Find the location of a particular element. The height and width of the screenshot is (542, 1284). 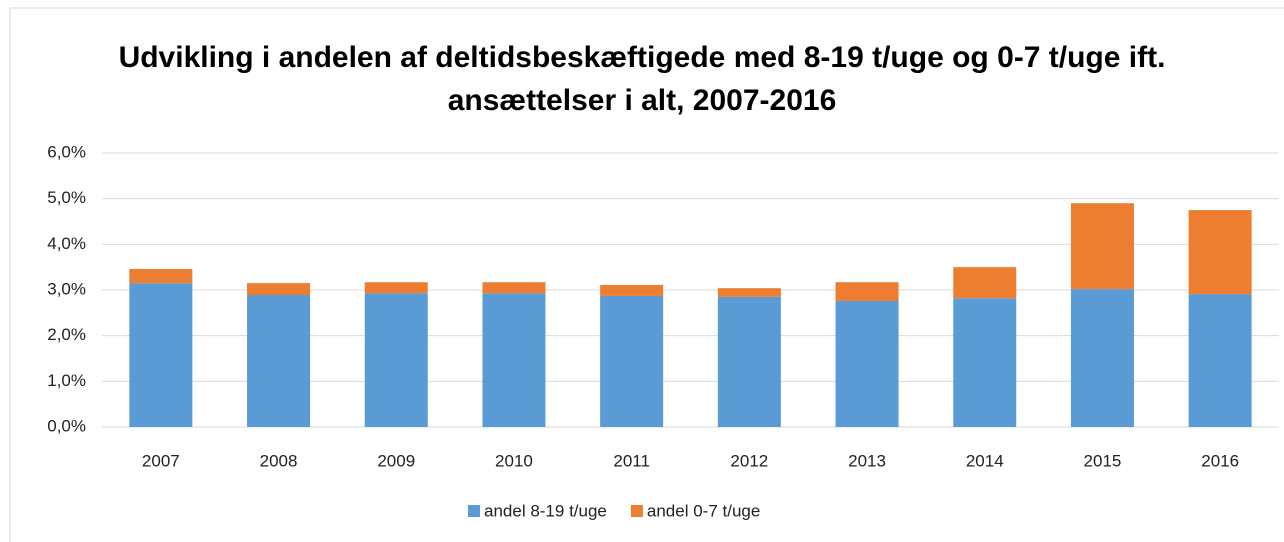

legend-label: andel 0-7 t/uge is located at coordinates (703, 510).